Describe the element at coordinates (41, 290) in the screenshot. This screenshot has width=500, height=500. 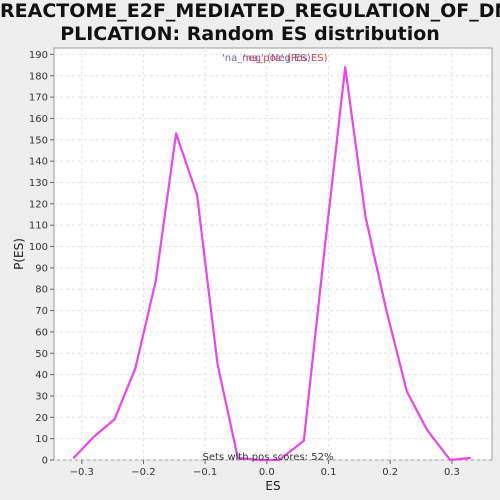
I see `y-tick-label: 80` at that location.